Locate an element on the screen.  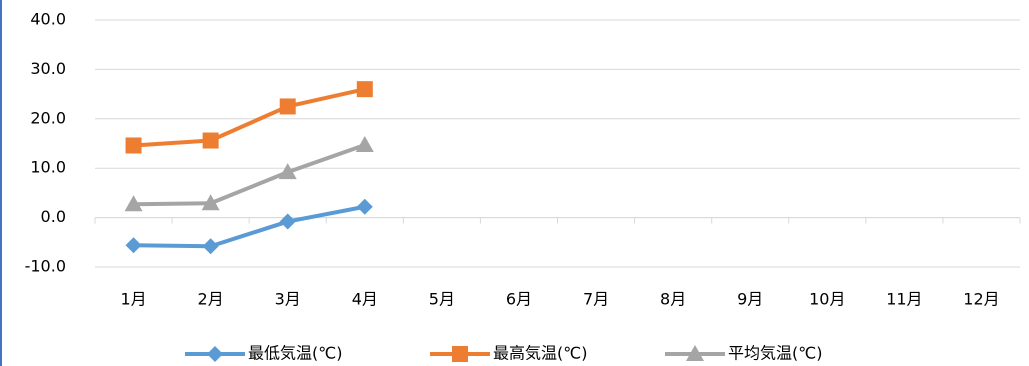
x-tick-label: 4月 is located at coordinates (365, 299).